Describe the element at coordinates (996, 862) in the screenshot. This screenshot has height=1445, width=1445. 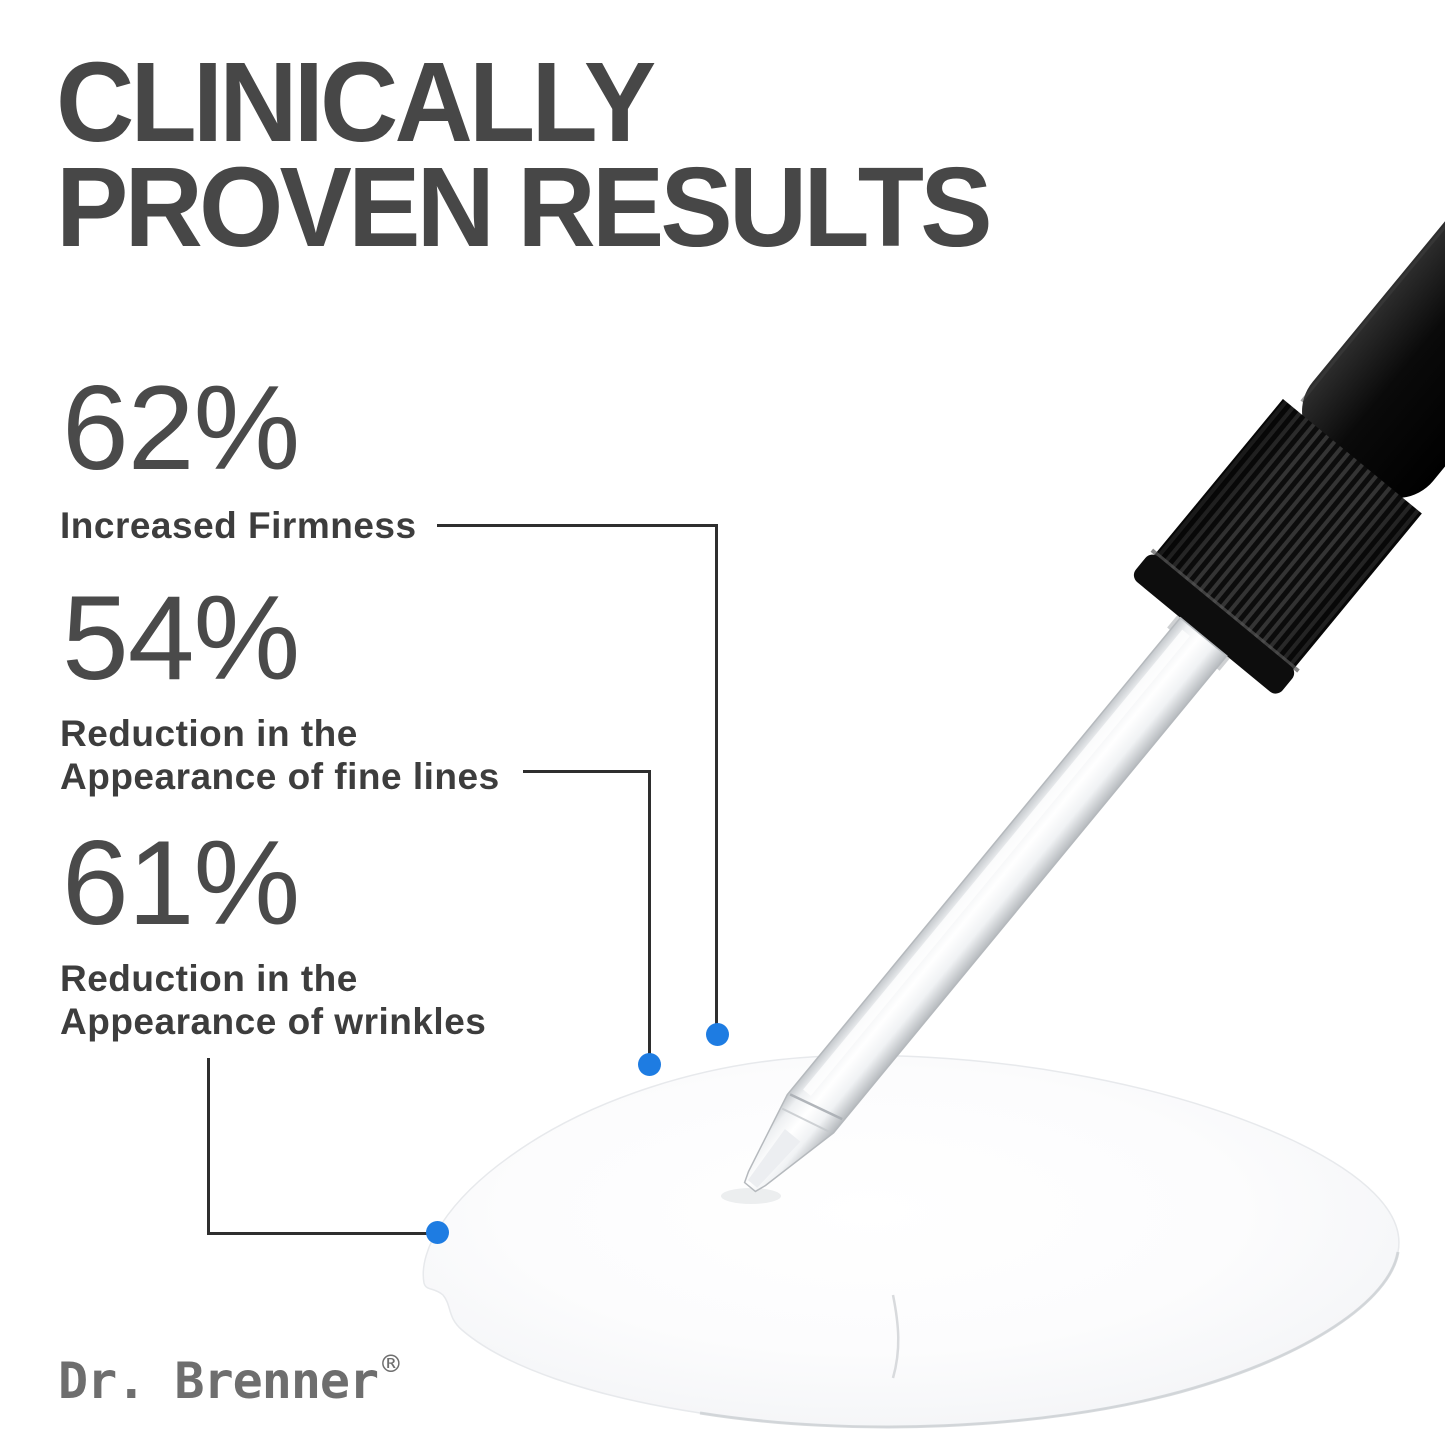
I see `pipette-highlight` at that location.